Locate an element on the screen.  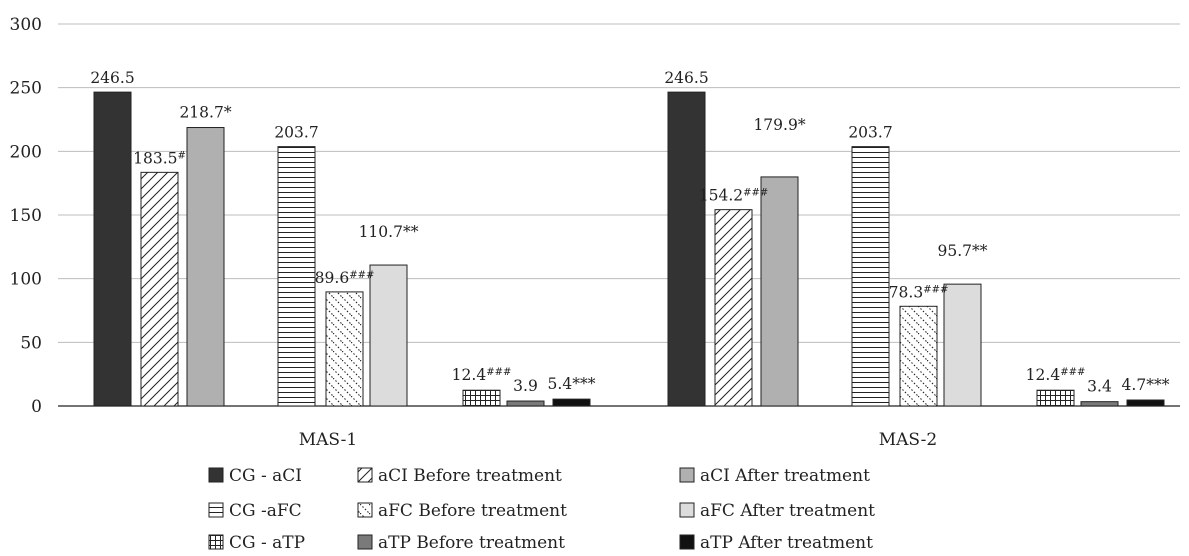
data-label: 183.5# is located at coordinates (159, 158).